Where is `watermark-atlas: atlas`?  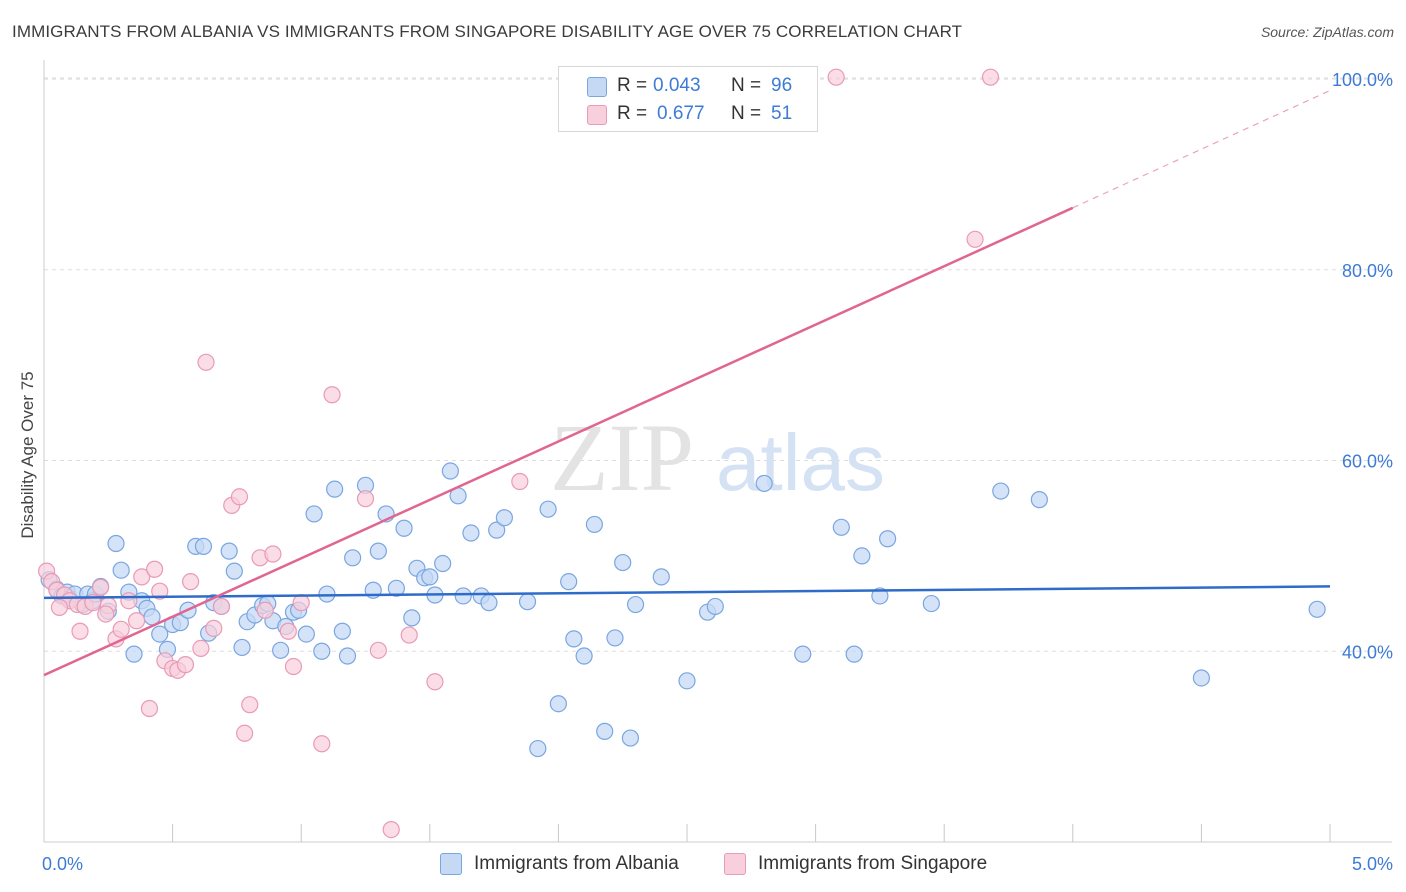 watermark-atlas: atlas is located at coordinates (800, 462).